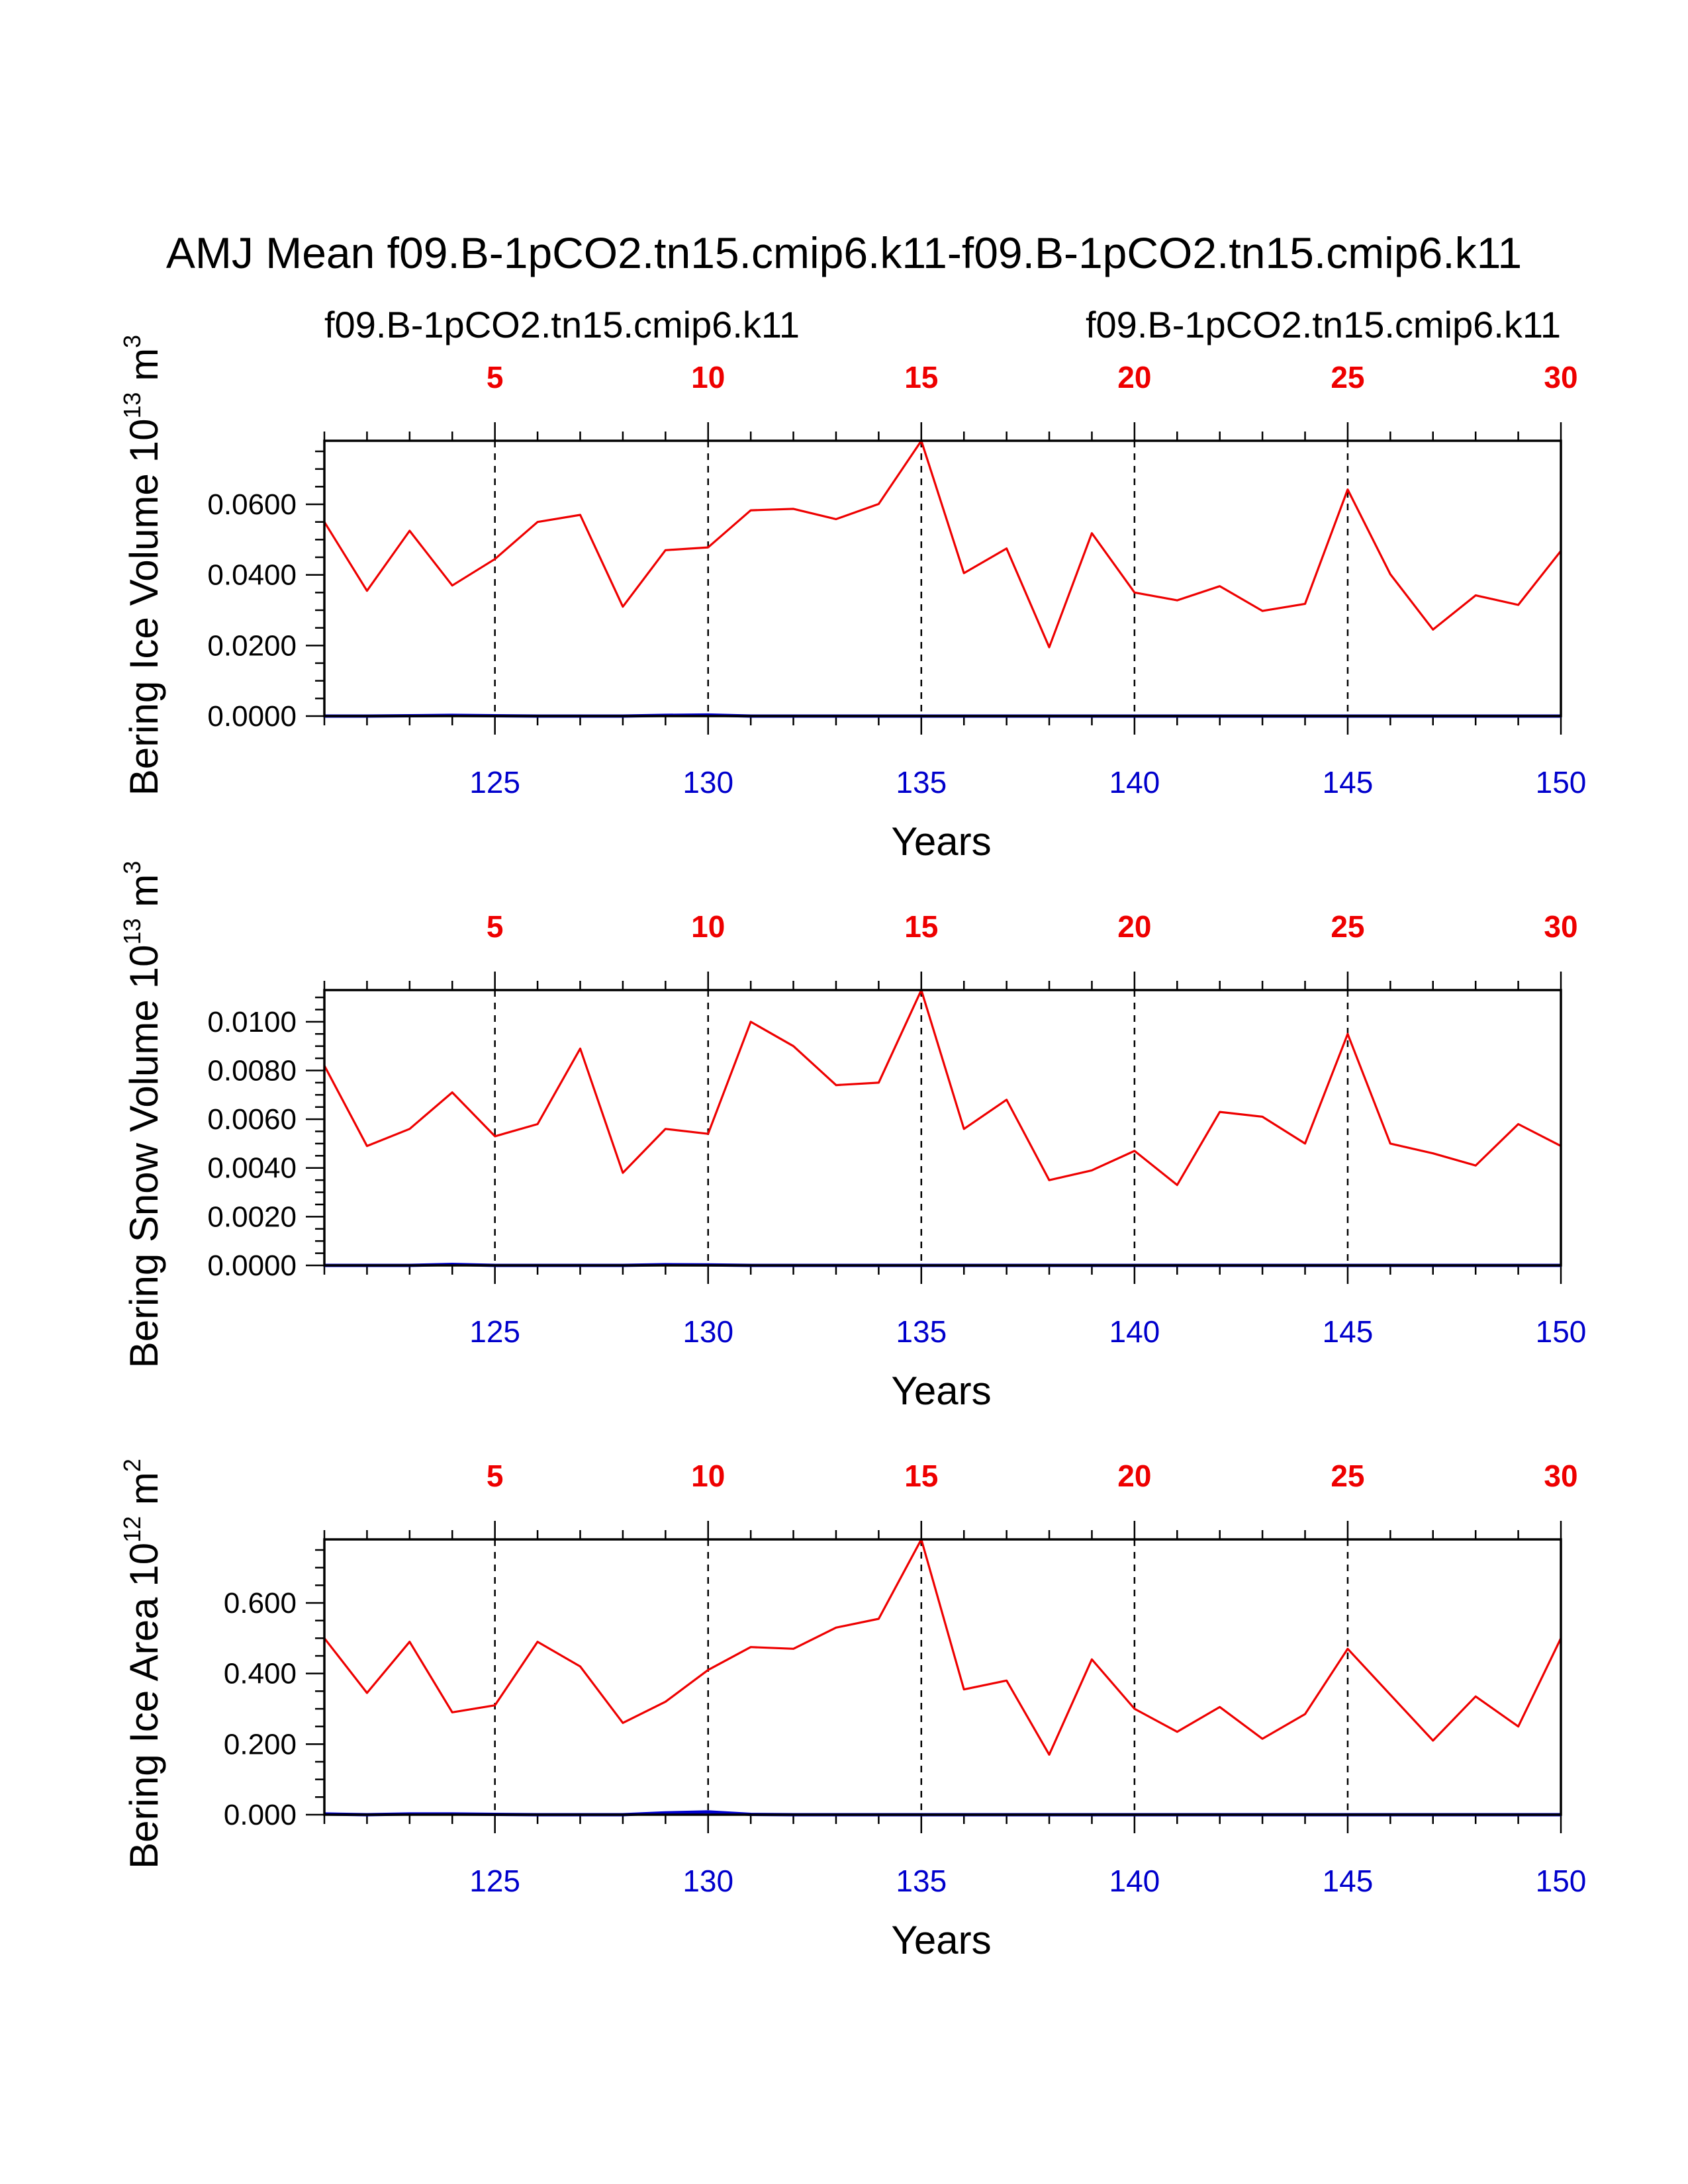 The height and width of the screenshot is (2184, 1688). I want to click on y-axis-label: Bering Ice Area 1012 m2, so click(142, 1664).